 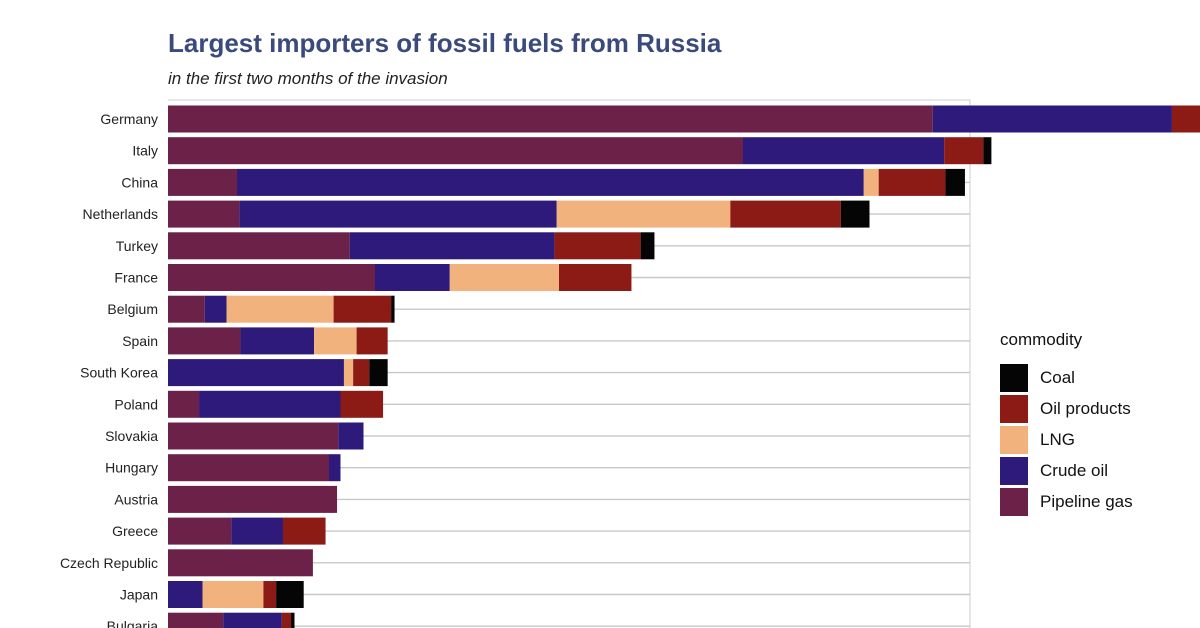 What do you see at coordinates (131, 468) in the screenshot?
I see `category-label: Hungary` at bounding box center [131, 468].